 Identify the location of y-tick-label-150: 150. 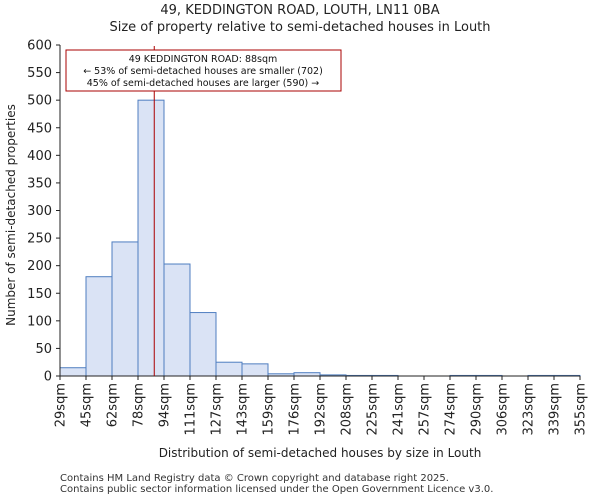
(39, 294).